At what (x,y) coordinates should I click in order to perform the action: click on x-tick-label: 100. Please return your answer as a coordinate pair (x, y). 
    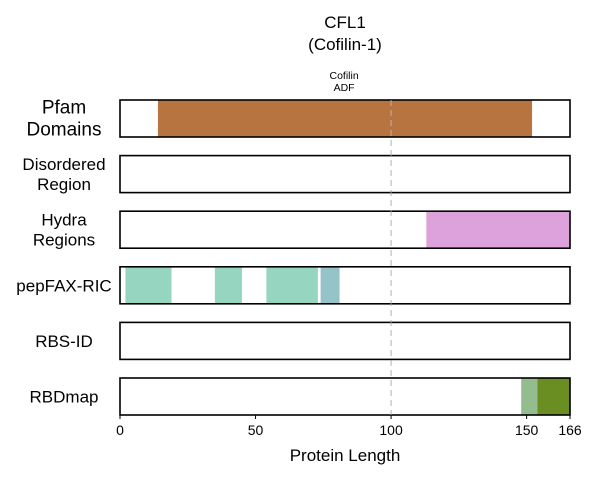
    Looking at the image, I should click on (391, 430).